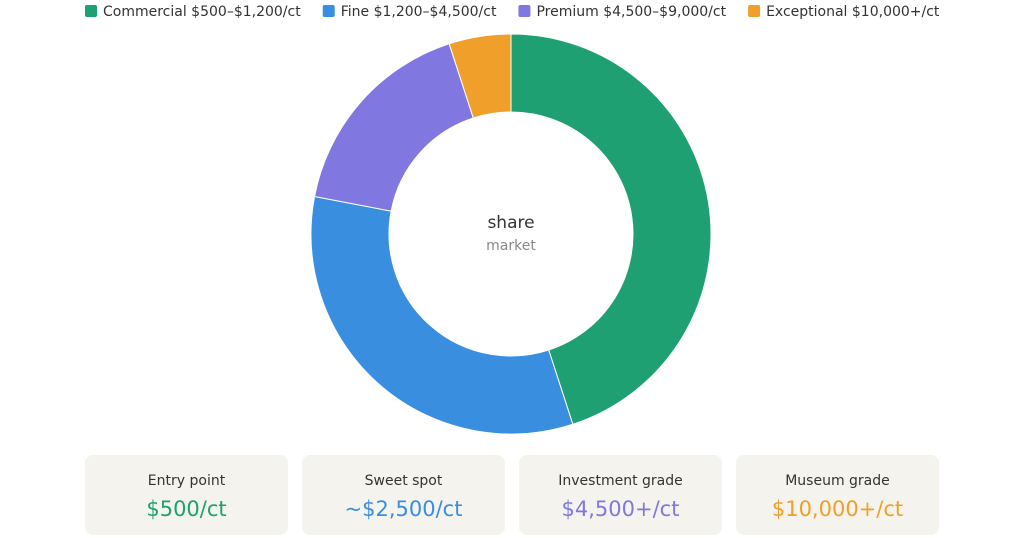 This screenshot has height=538, width=1024. I want to click on legend-label: Commercial $500–$1,200/ct, so click(202, 12).